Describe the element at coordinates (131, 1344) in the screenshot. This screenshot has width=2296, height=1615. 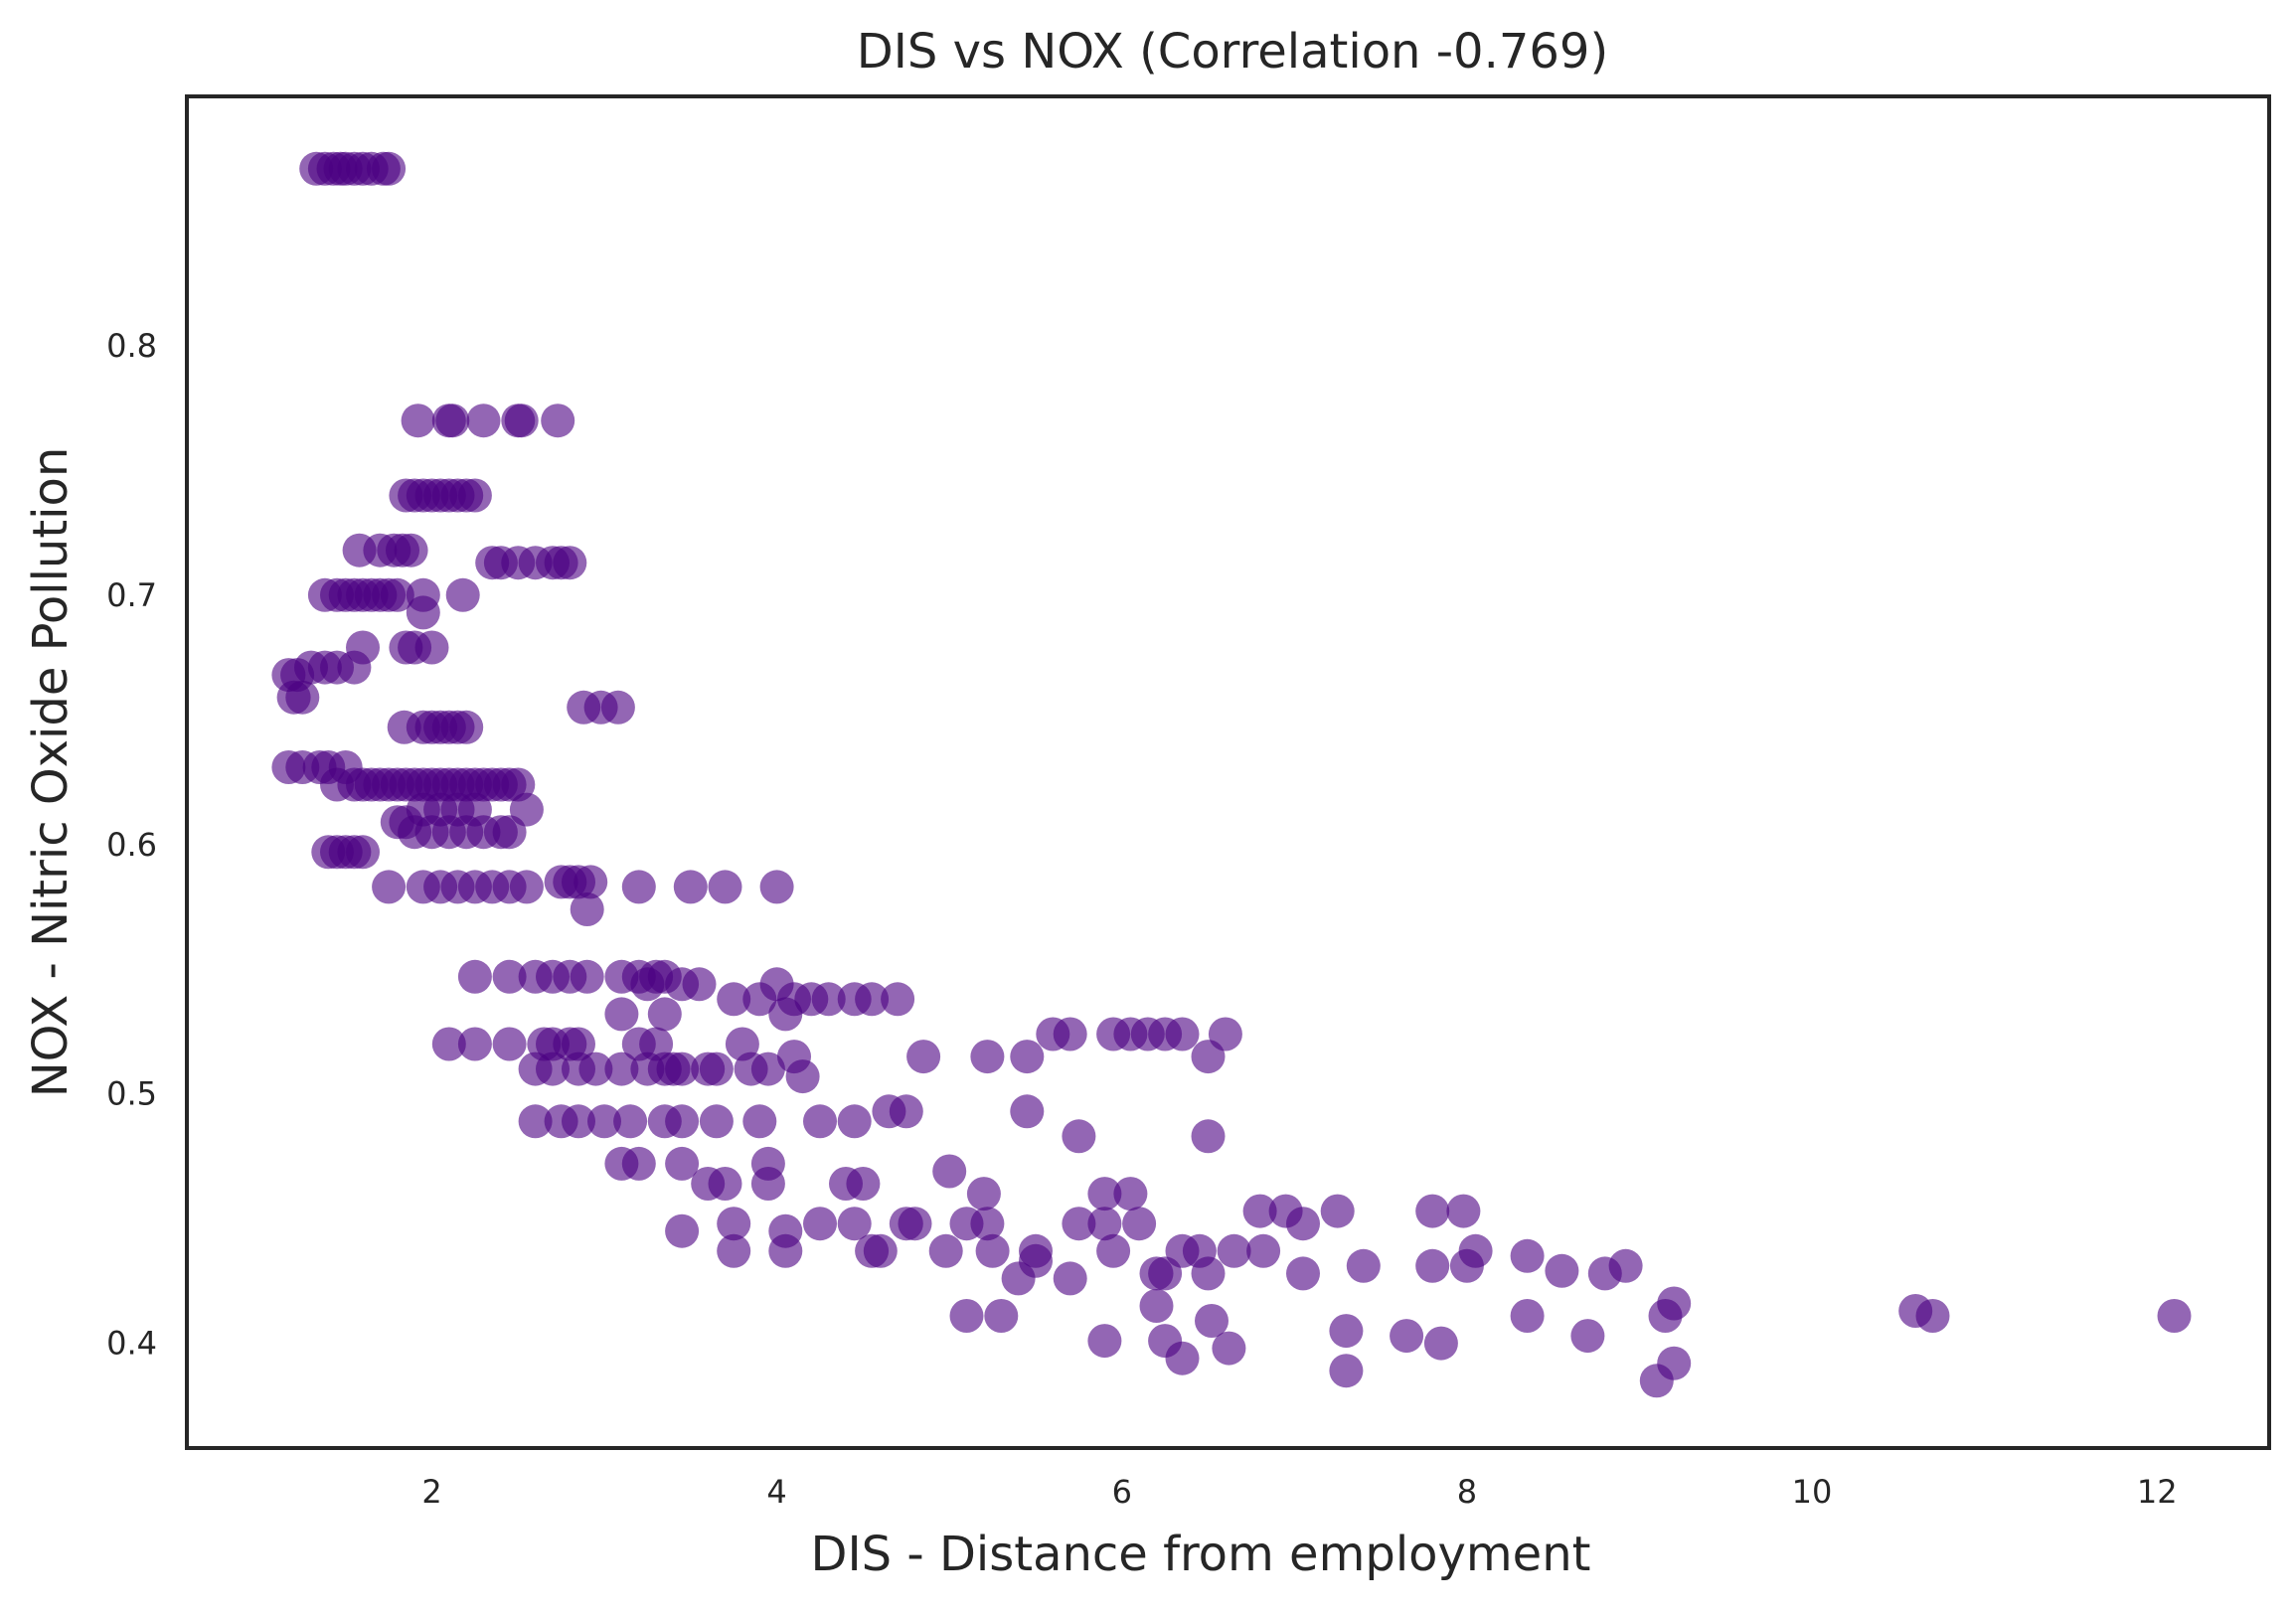
I see `y-tick-label: 0.4` at that location.